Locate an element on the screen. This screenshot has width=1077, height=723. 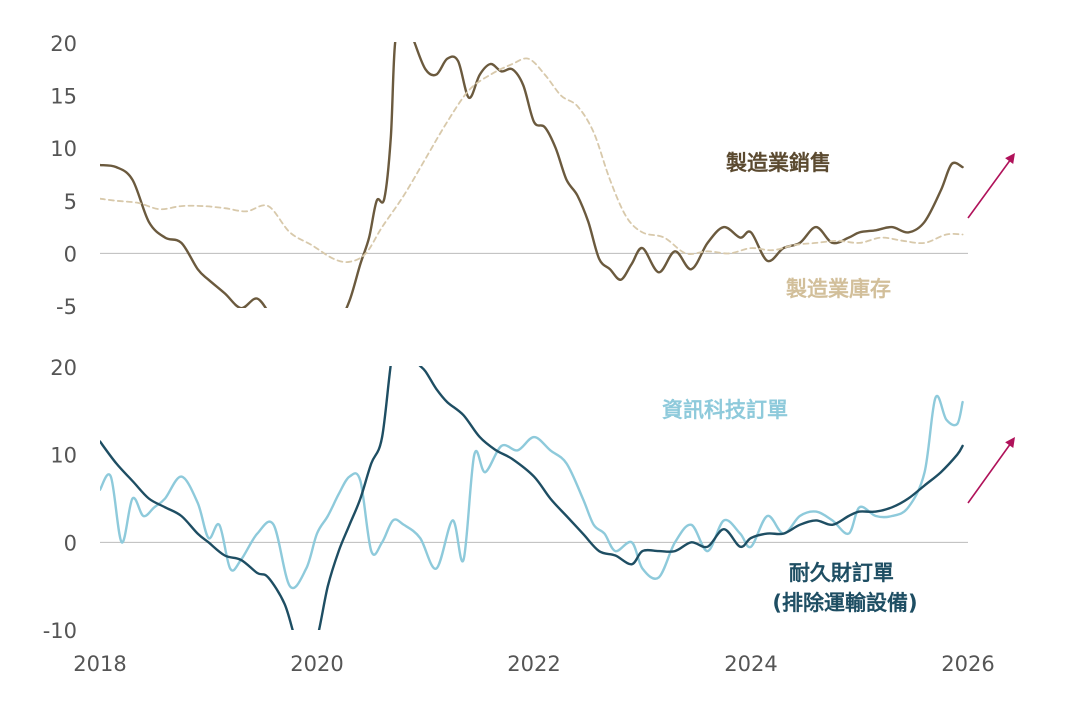
x-tick-label: 2026 is located at coordinates (967, 664).